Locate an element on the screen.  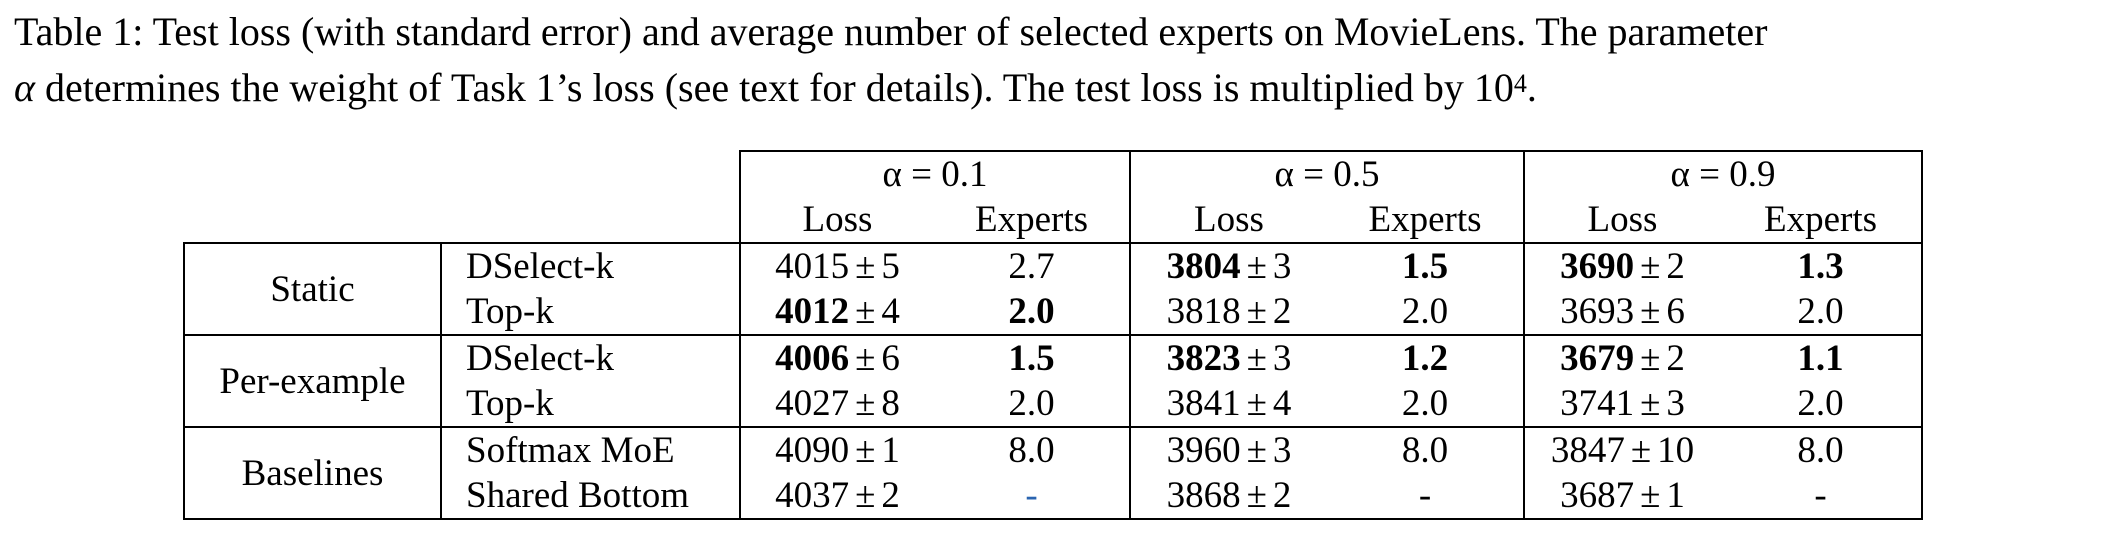
loss-cell: 3868 ±2 is located at coordinates (1228, 496).